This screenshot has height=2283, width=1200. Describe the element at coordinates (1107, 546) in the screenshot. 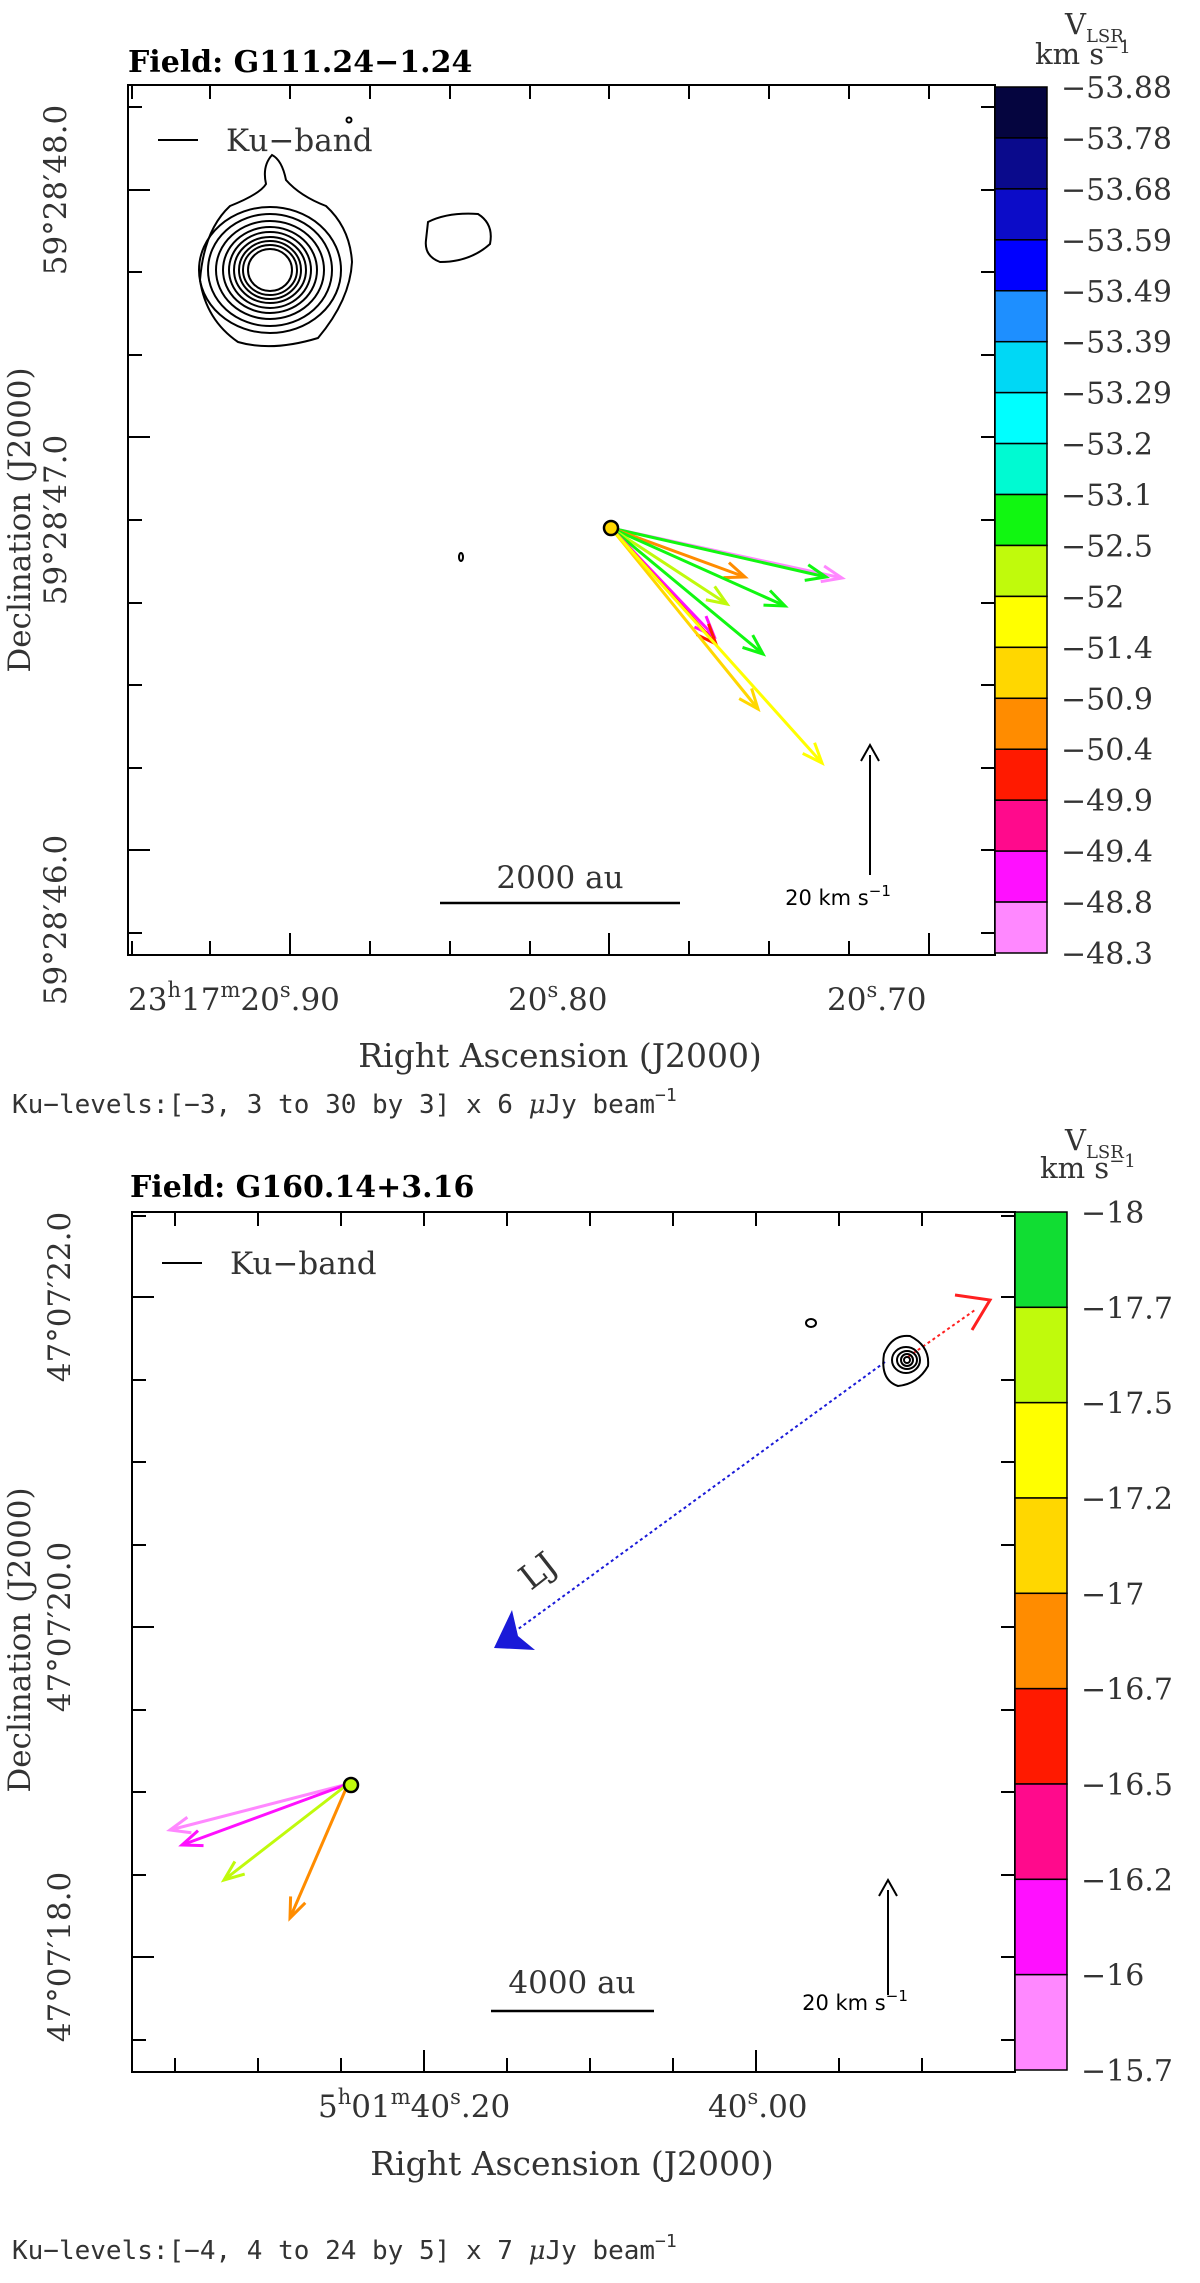

I see `colorbar-tick-label: −52.5` at that location.